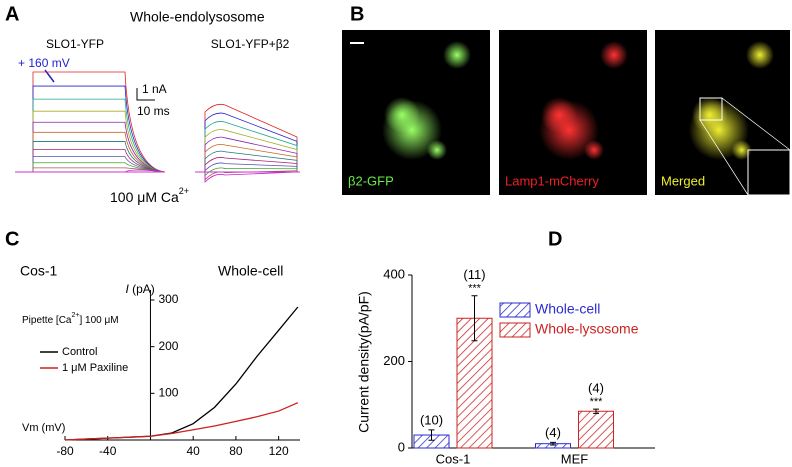  I want to click on image-label: β2-GFP, so click(371, 180).